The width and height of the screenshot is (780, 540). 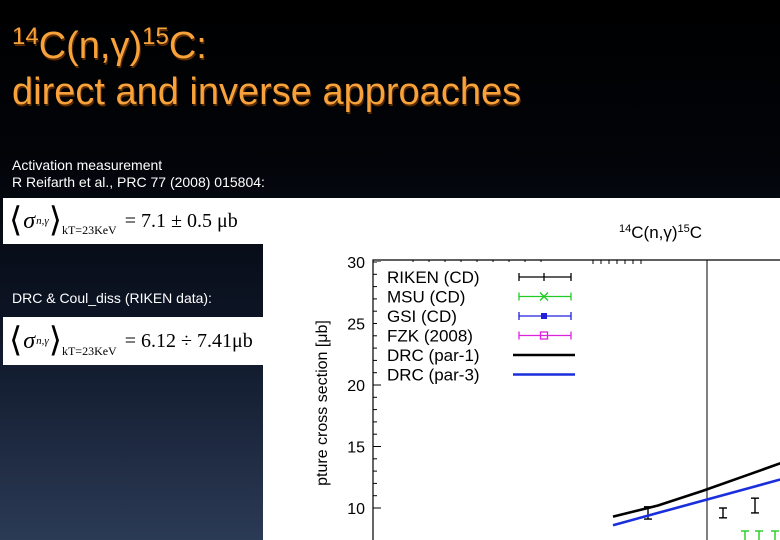 What do you see at coordinates (433, 375) in the screenshot?
I see `legend-label: DRC (par-3)` at bounding box center [433, 375].